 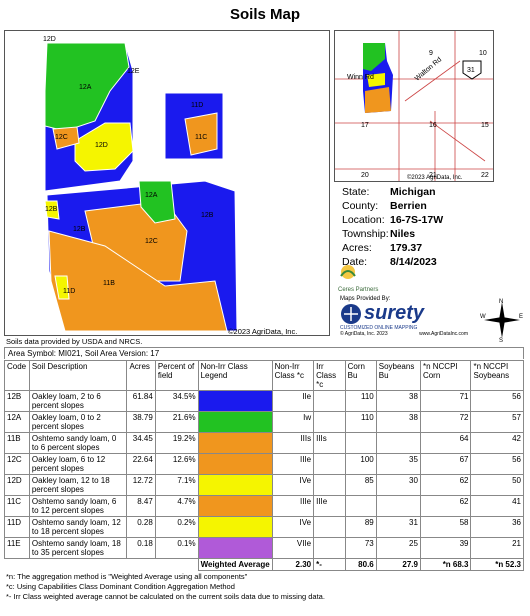 I want to click on map-label: 12C, so click(x=61, y=137).